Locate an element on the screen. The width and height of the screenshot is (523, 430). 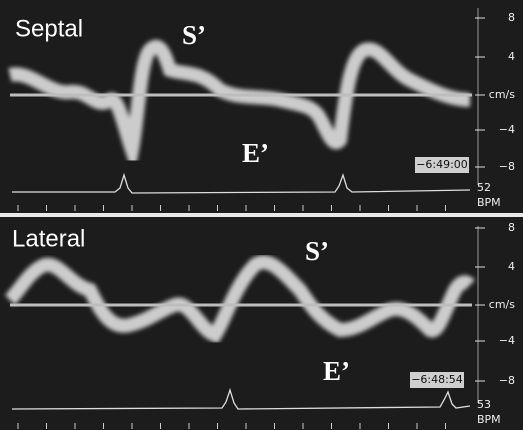
panel-divider is located at coordinates (261, 215).